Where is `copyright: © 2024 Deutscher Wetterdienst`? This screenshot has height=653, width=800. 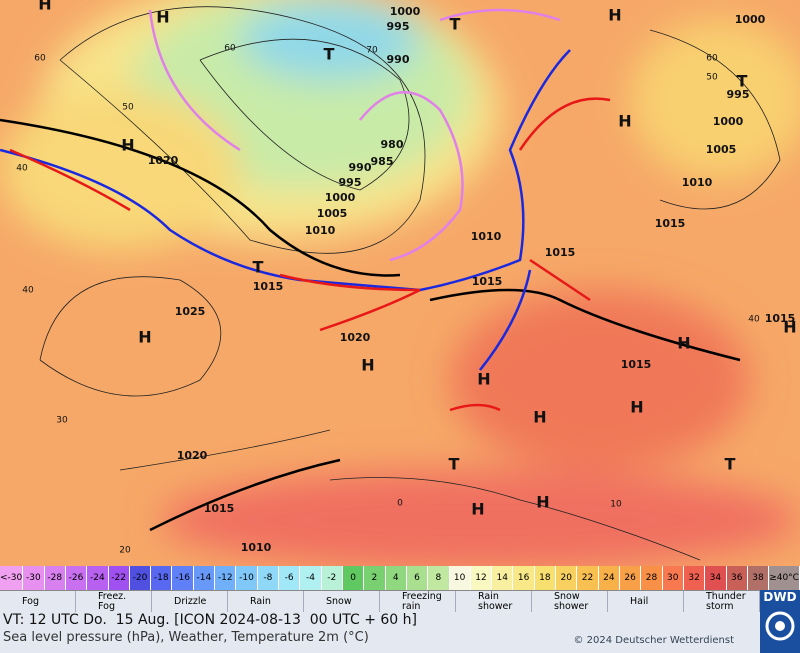
copyright: © 2024 Deutscher Wetterdienst is located at coordinates (653, 640).